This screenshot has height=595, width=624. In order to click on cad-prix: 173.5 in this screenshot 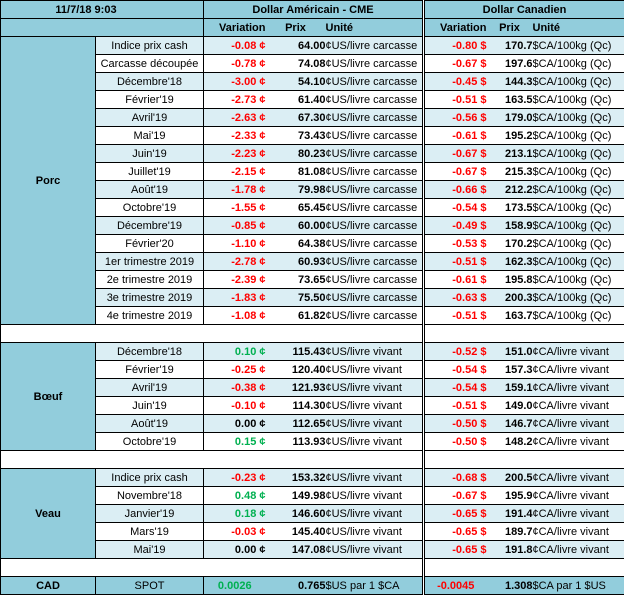, I will do `click(510, 208)`.